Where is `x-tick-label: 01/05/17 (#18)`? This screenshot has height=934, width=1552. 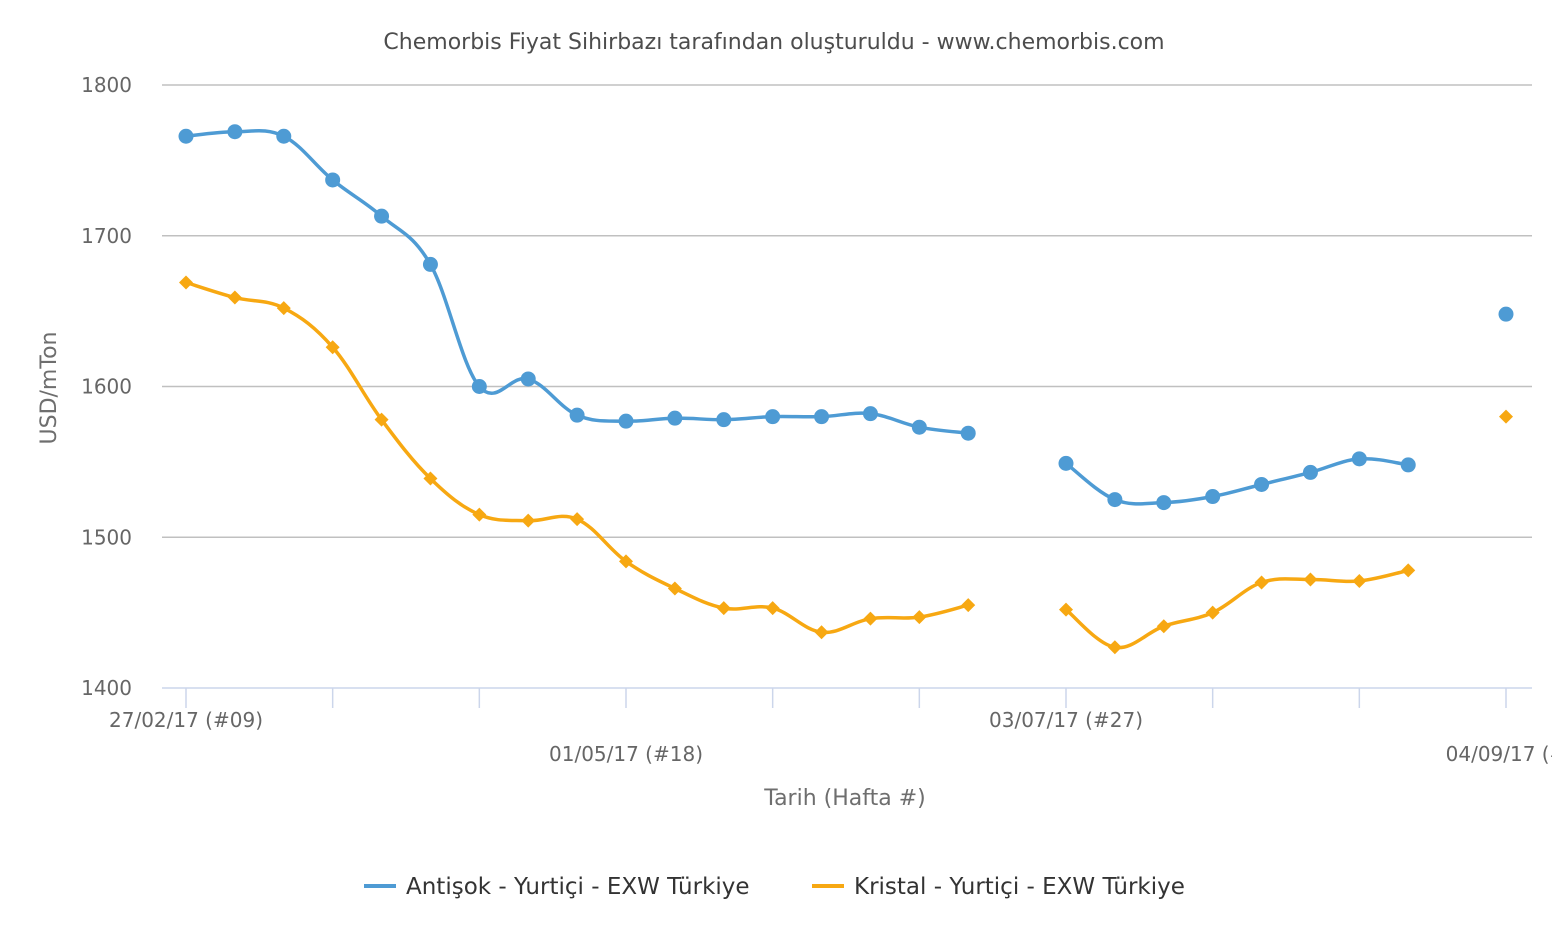
x-tick-label: 01/05/17 (#18) is located at coordinates (626, 754).